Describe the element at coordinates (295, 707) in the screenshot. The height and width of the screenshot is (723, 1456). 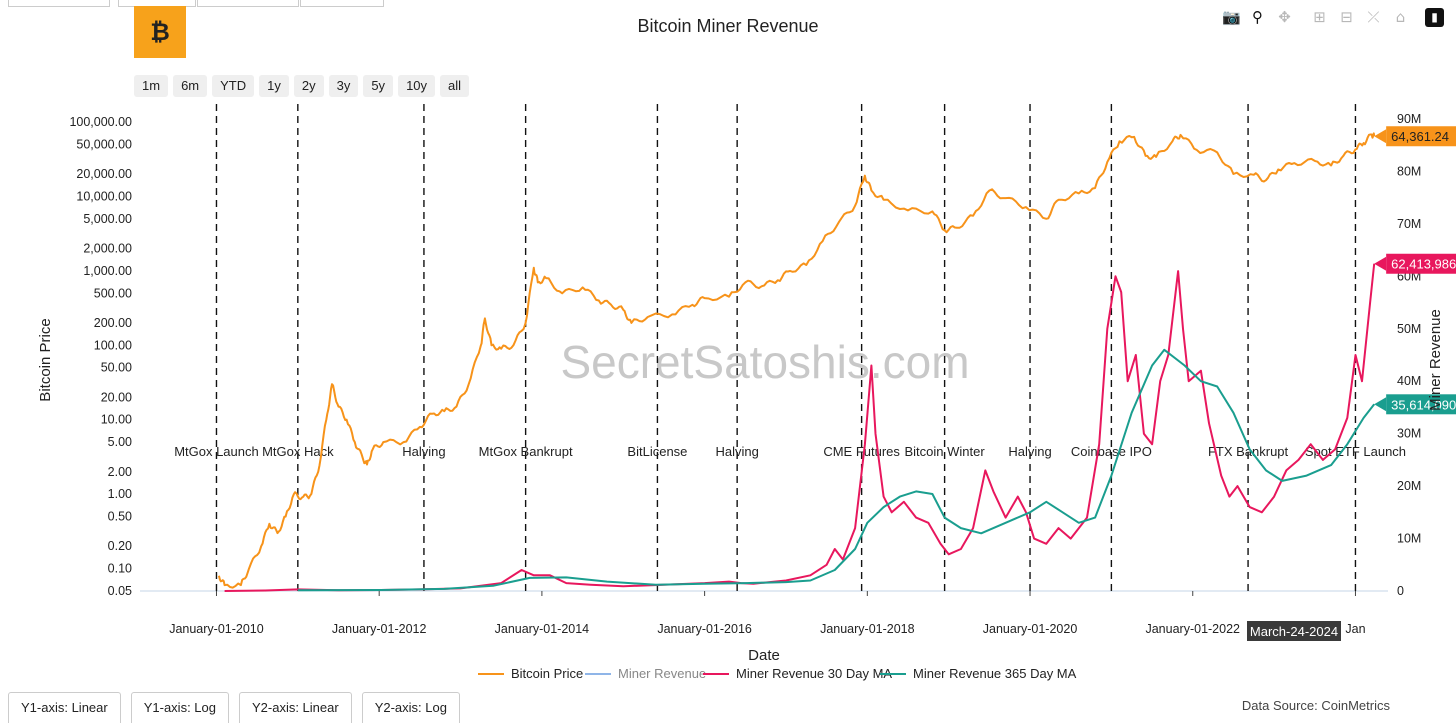
I see `y2-linear-button: Y2-axis: Linear` at that location.